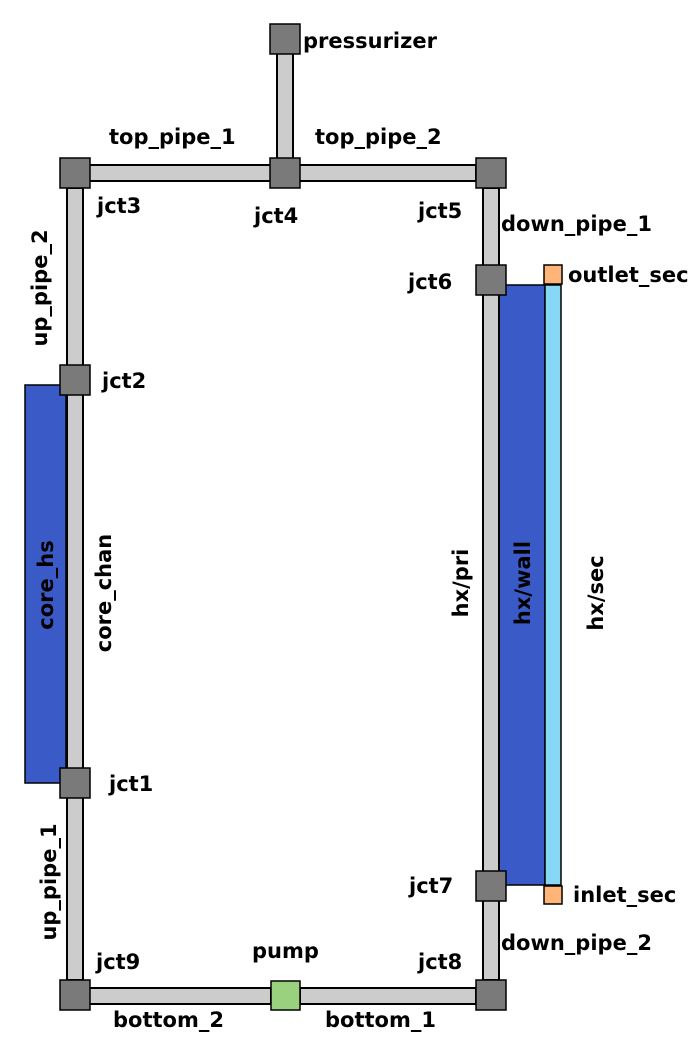 The height and width of the screenshot is (1054, 694). Describe the element at coordinates (75, 581) in the screenshot. I see `core-chan-pipe` at that location.